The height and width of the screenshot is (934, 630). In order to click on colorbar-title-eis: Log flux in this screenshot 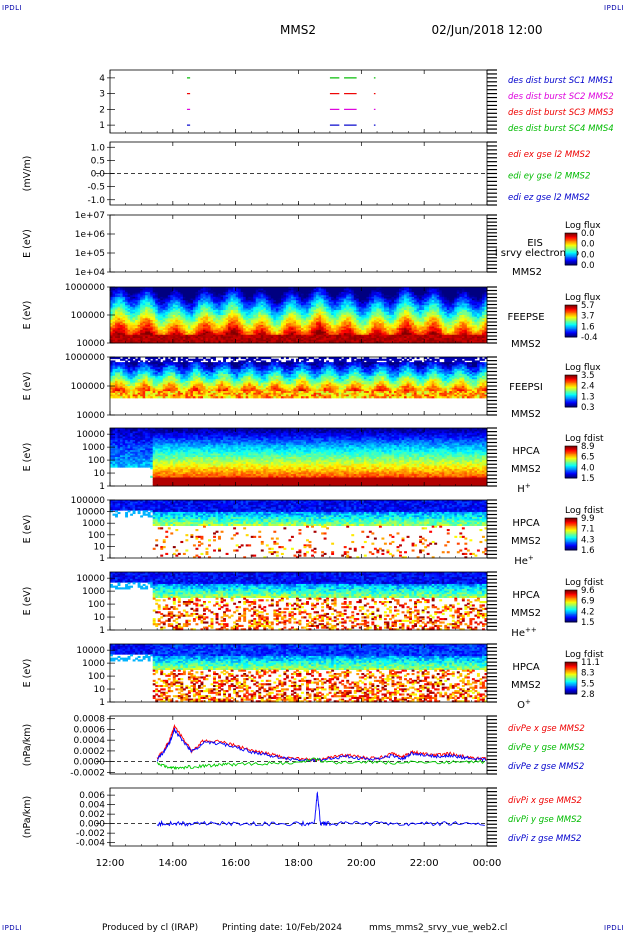, I will do `click(583, 226)`.